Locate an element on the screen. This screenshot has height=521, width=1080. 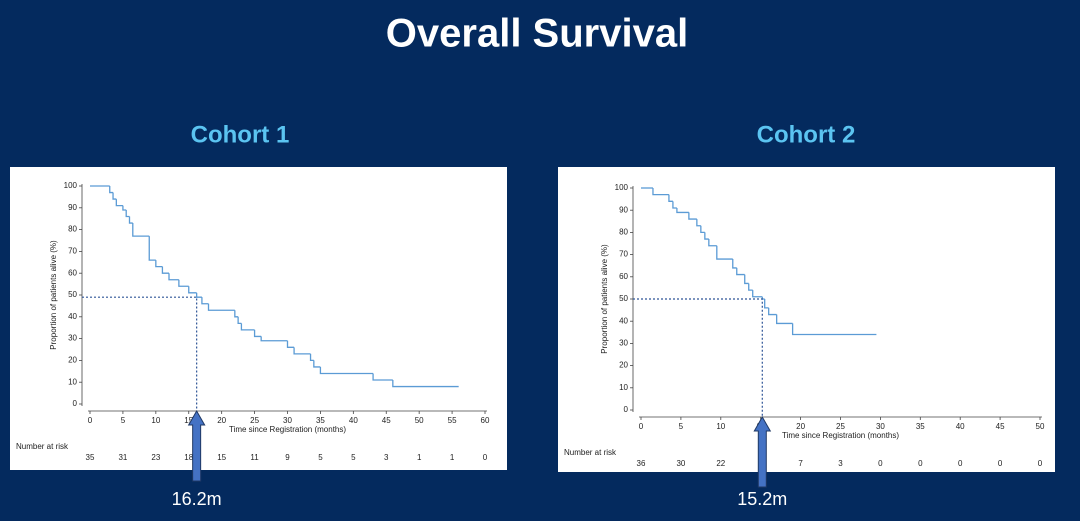
panel-title: Cohort 1 is located at coordinates (240, 134).